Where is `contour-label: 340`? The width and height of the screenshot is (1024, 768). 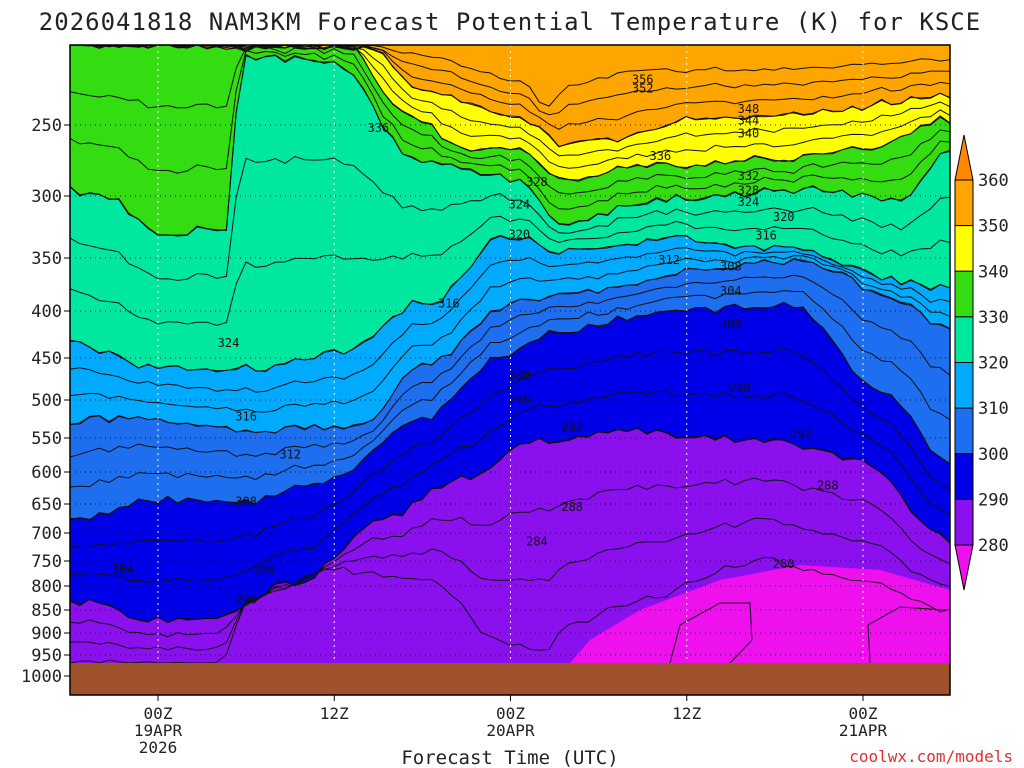 contour-label: 340 is located at coordinates (749, 134).